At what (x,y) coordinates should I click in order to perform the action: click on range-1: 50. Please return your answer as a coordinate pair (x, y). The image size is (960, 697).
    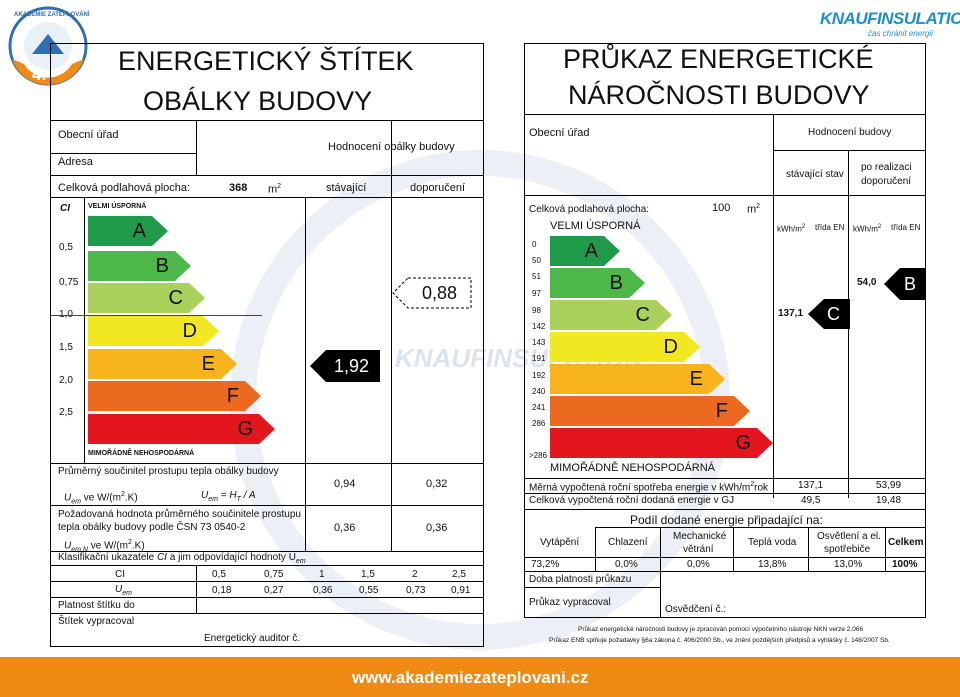
    Looking at the image, I should click on (536, 260).